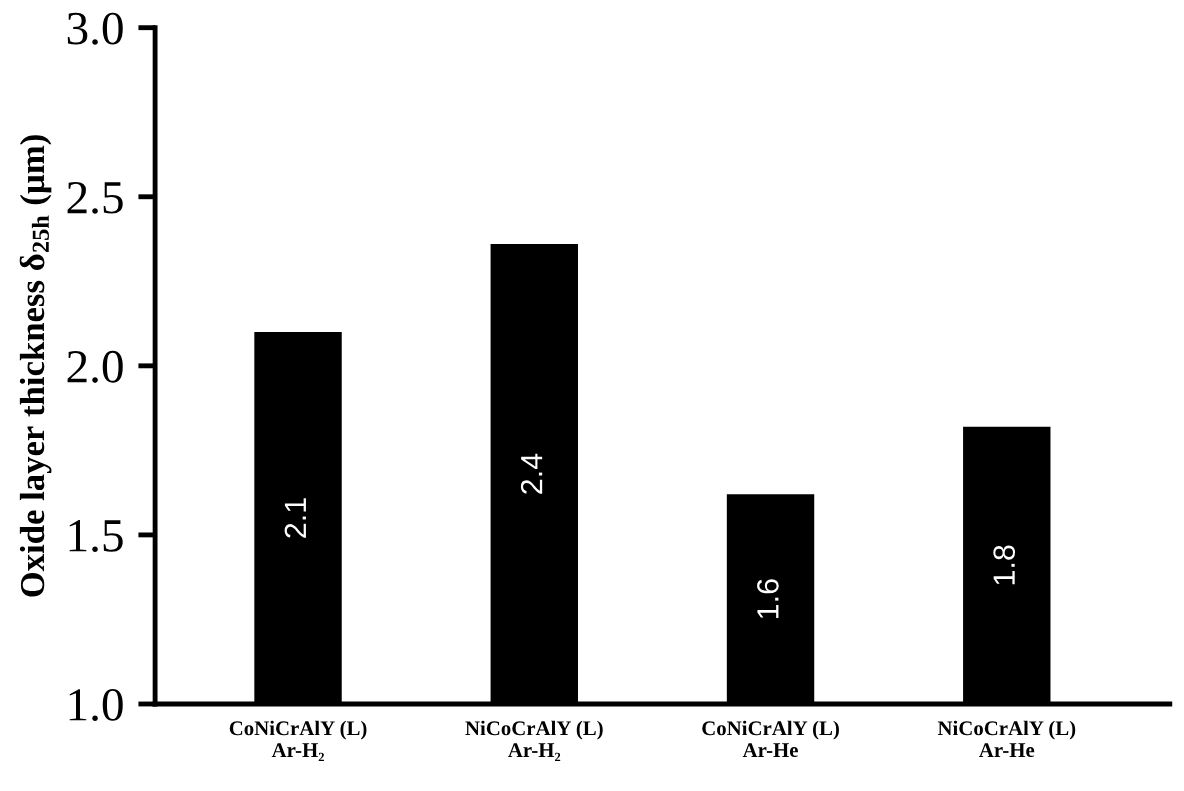 This screenshot has width=1184, height=791. I want to click on x-tick-label: CoNiCrAlY (L) Ar-He, so click(770, 739).